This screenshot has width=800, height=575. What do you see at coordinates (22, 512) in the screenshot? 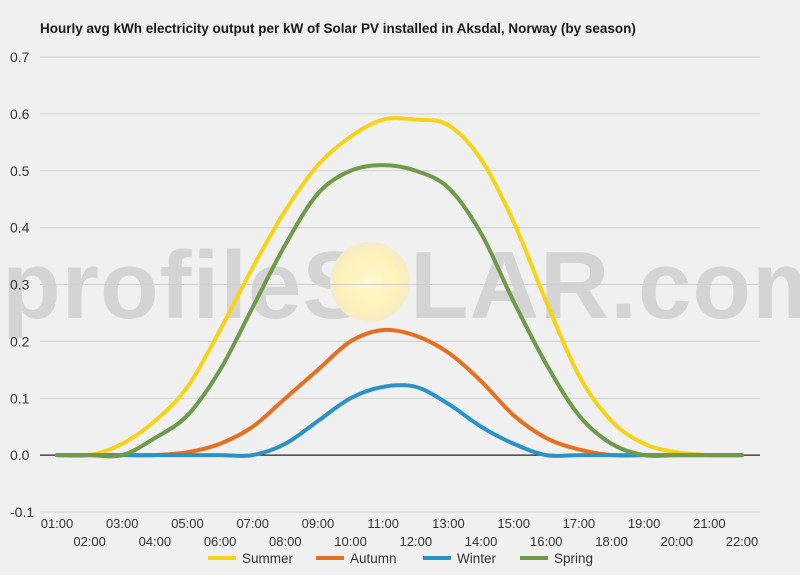
I see `y-tick-label: -0.1` at bounding box center [22, 512].